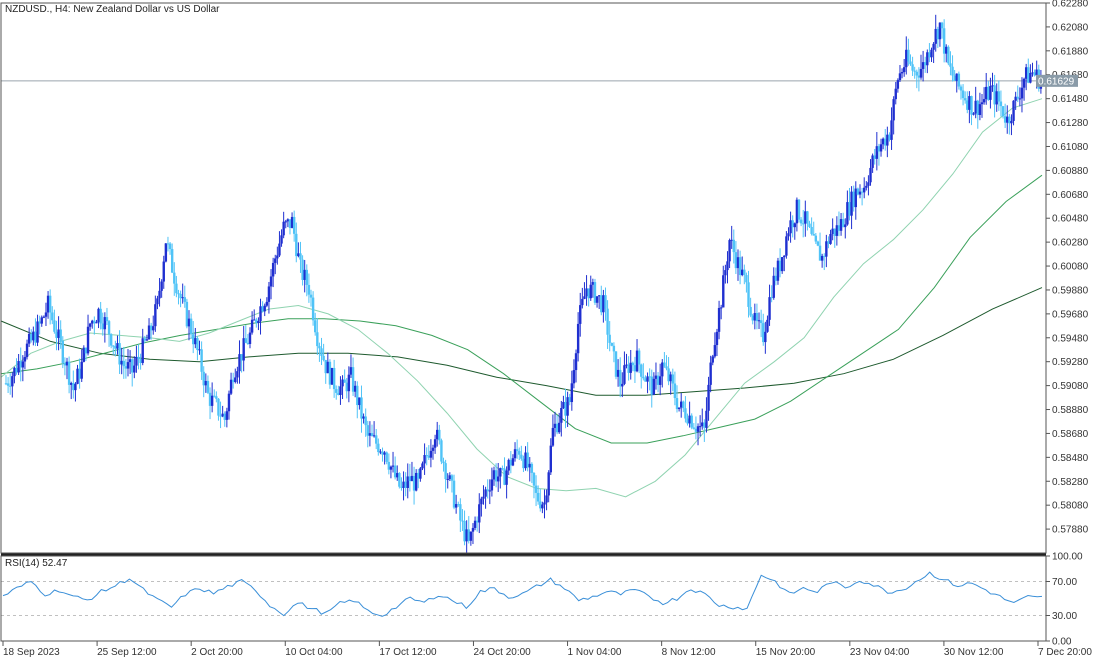  Describe the element at coordinates (1070, 530) in the screenshot. I see `y-tick-label: 0.57880` at that location.